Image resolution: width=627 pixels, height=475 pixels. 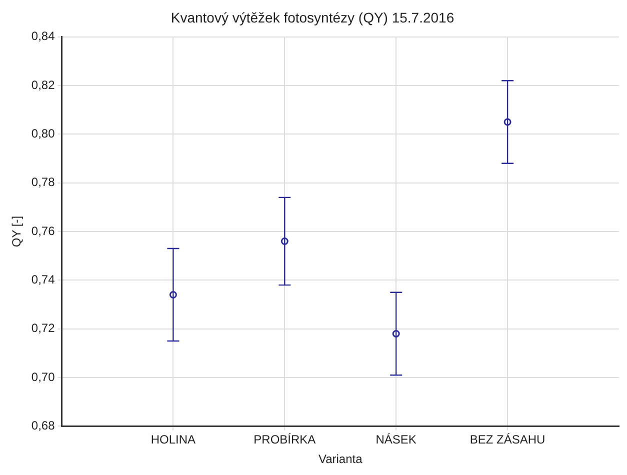 What do you see at coordinates (43, 133) in the screenshot?
I see `y-tick-label: 0,80` at bounding box center [43, 133].